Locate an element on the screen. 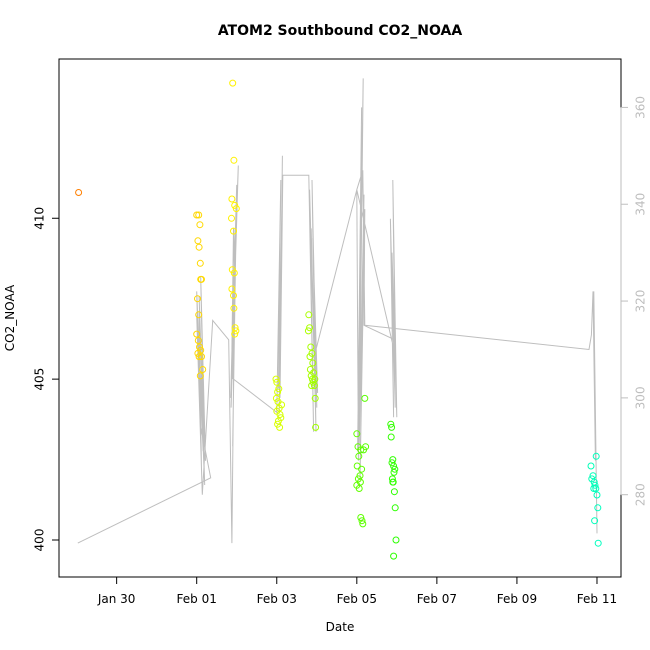 Image resolution: width=650 pixels, height=650 pixels. x-tick-label: Feb 01 is located at coordinates (197, 599).